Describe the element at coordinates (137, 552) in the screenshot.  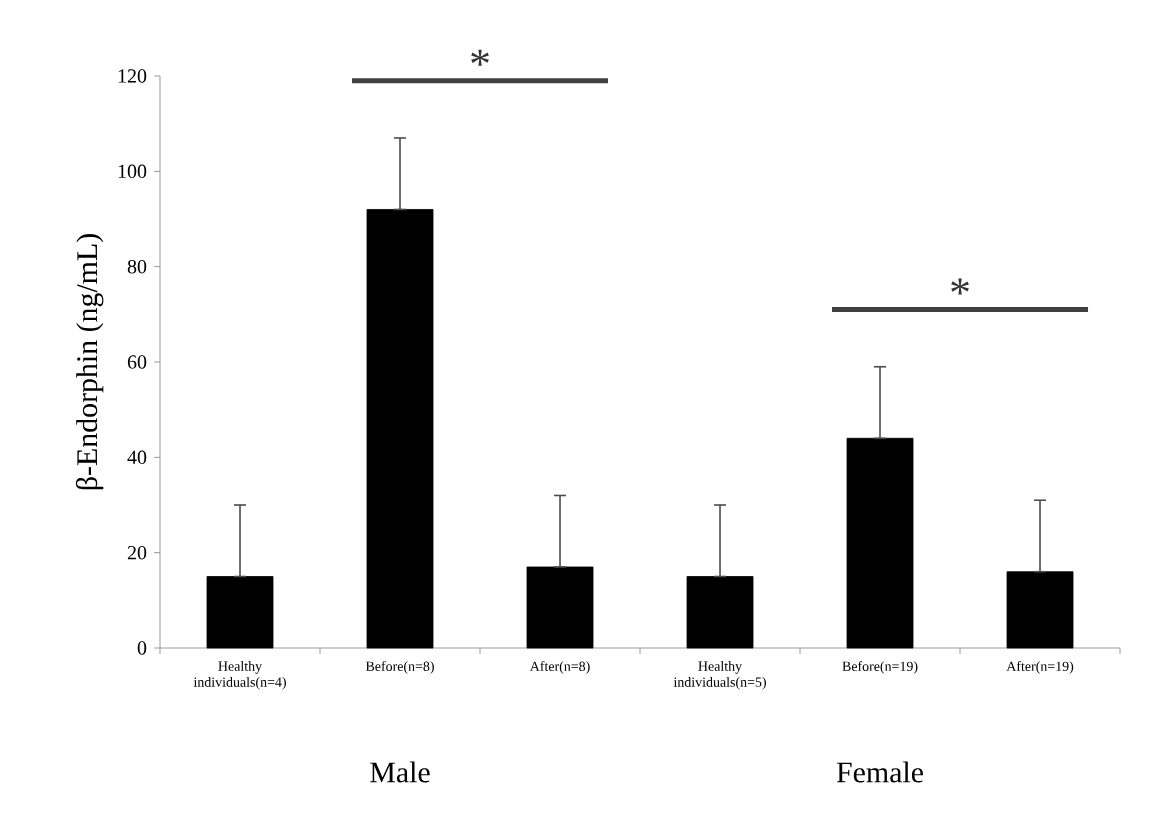
I see `y-tick-label: 20` at that location.